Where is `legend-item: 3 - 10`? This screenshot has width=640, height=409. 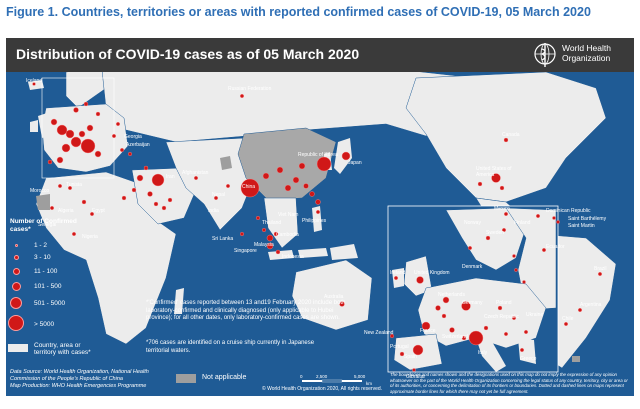 legend-item: 3 - 10 is located at coordinates (46, 259).